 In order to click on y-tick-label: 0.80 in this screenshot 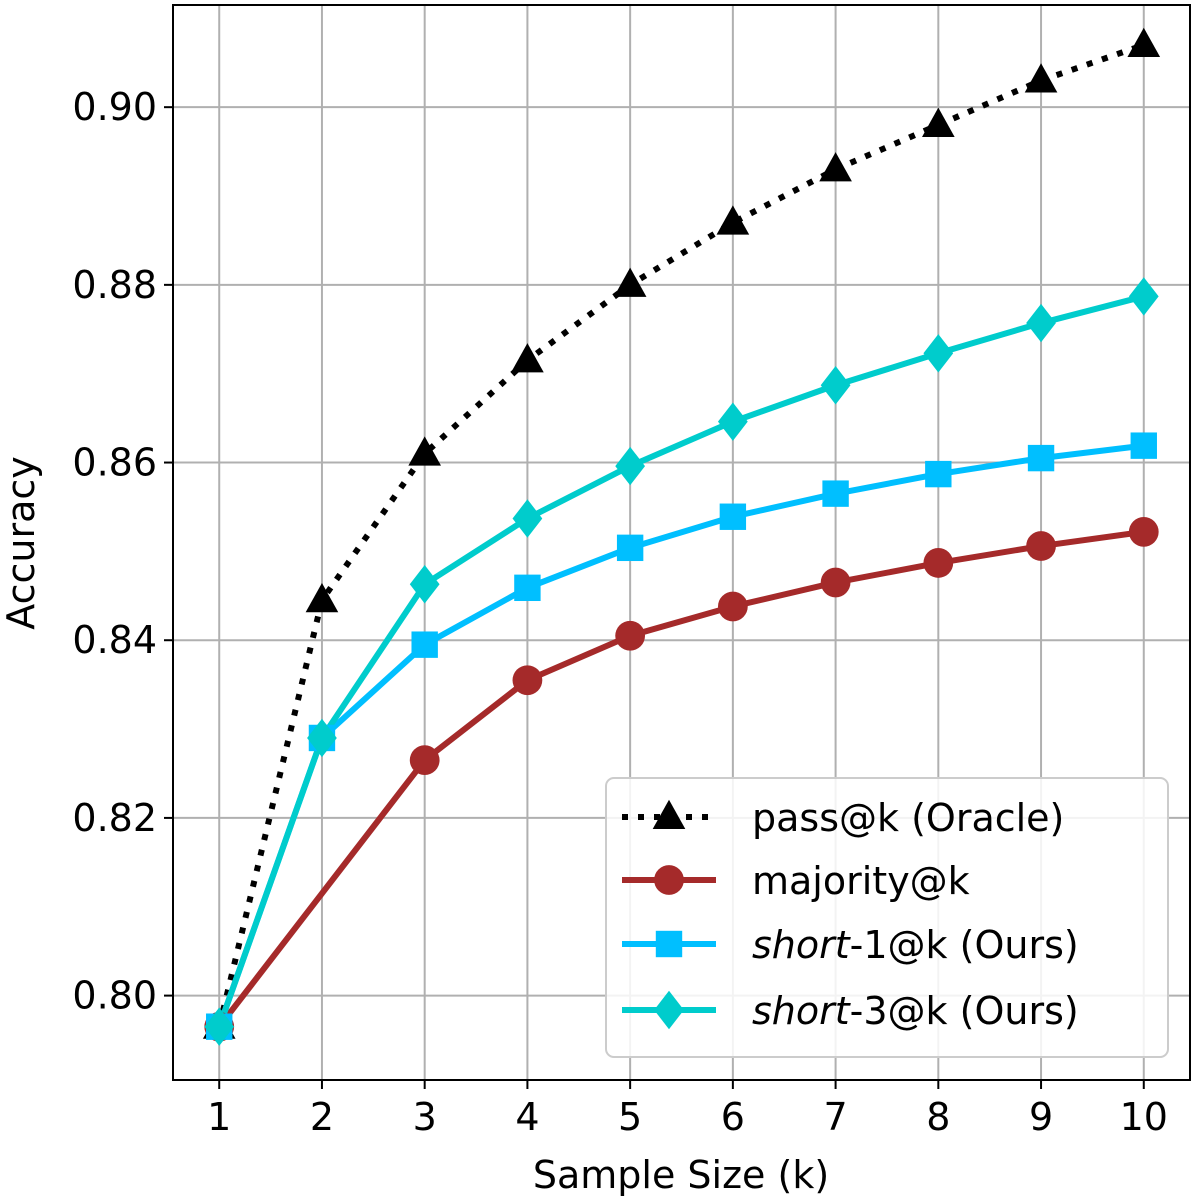, I will do `click(114, 996)`.